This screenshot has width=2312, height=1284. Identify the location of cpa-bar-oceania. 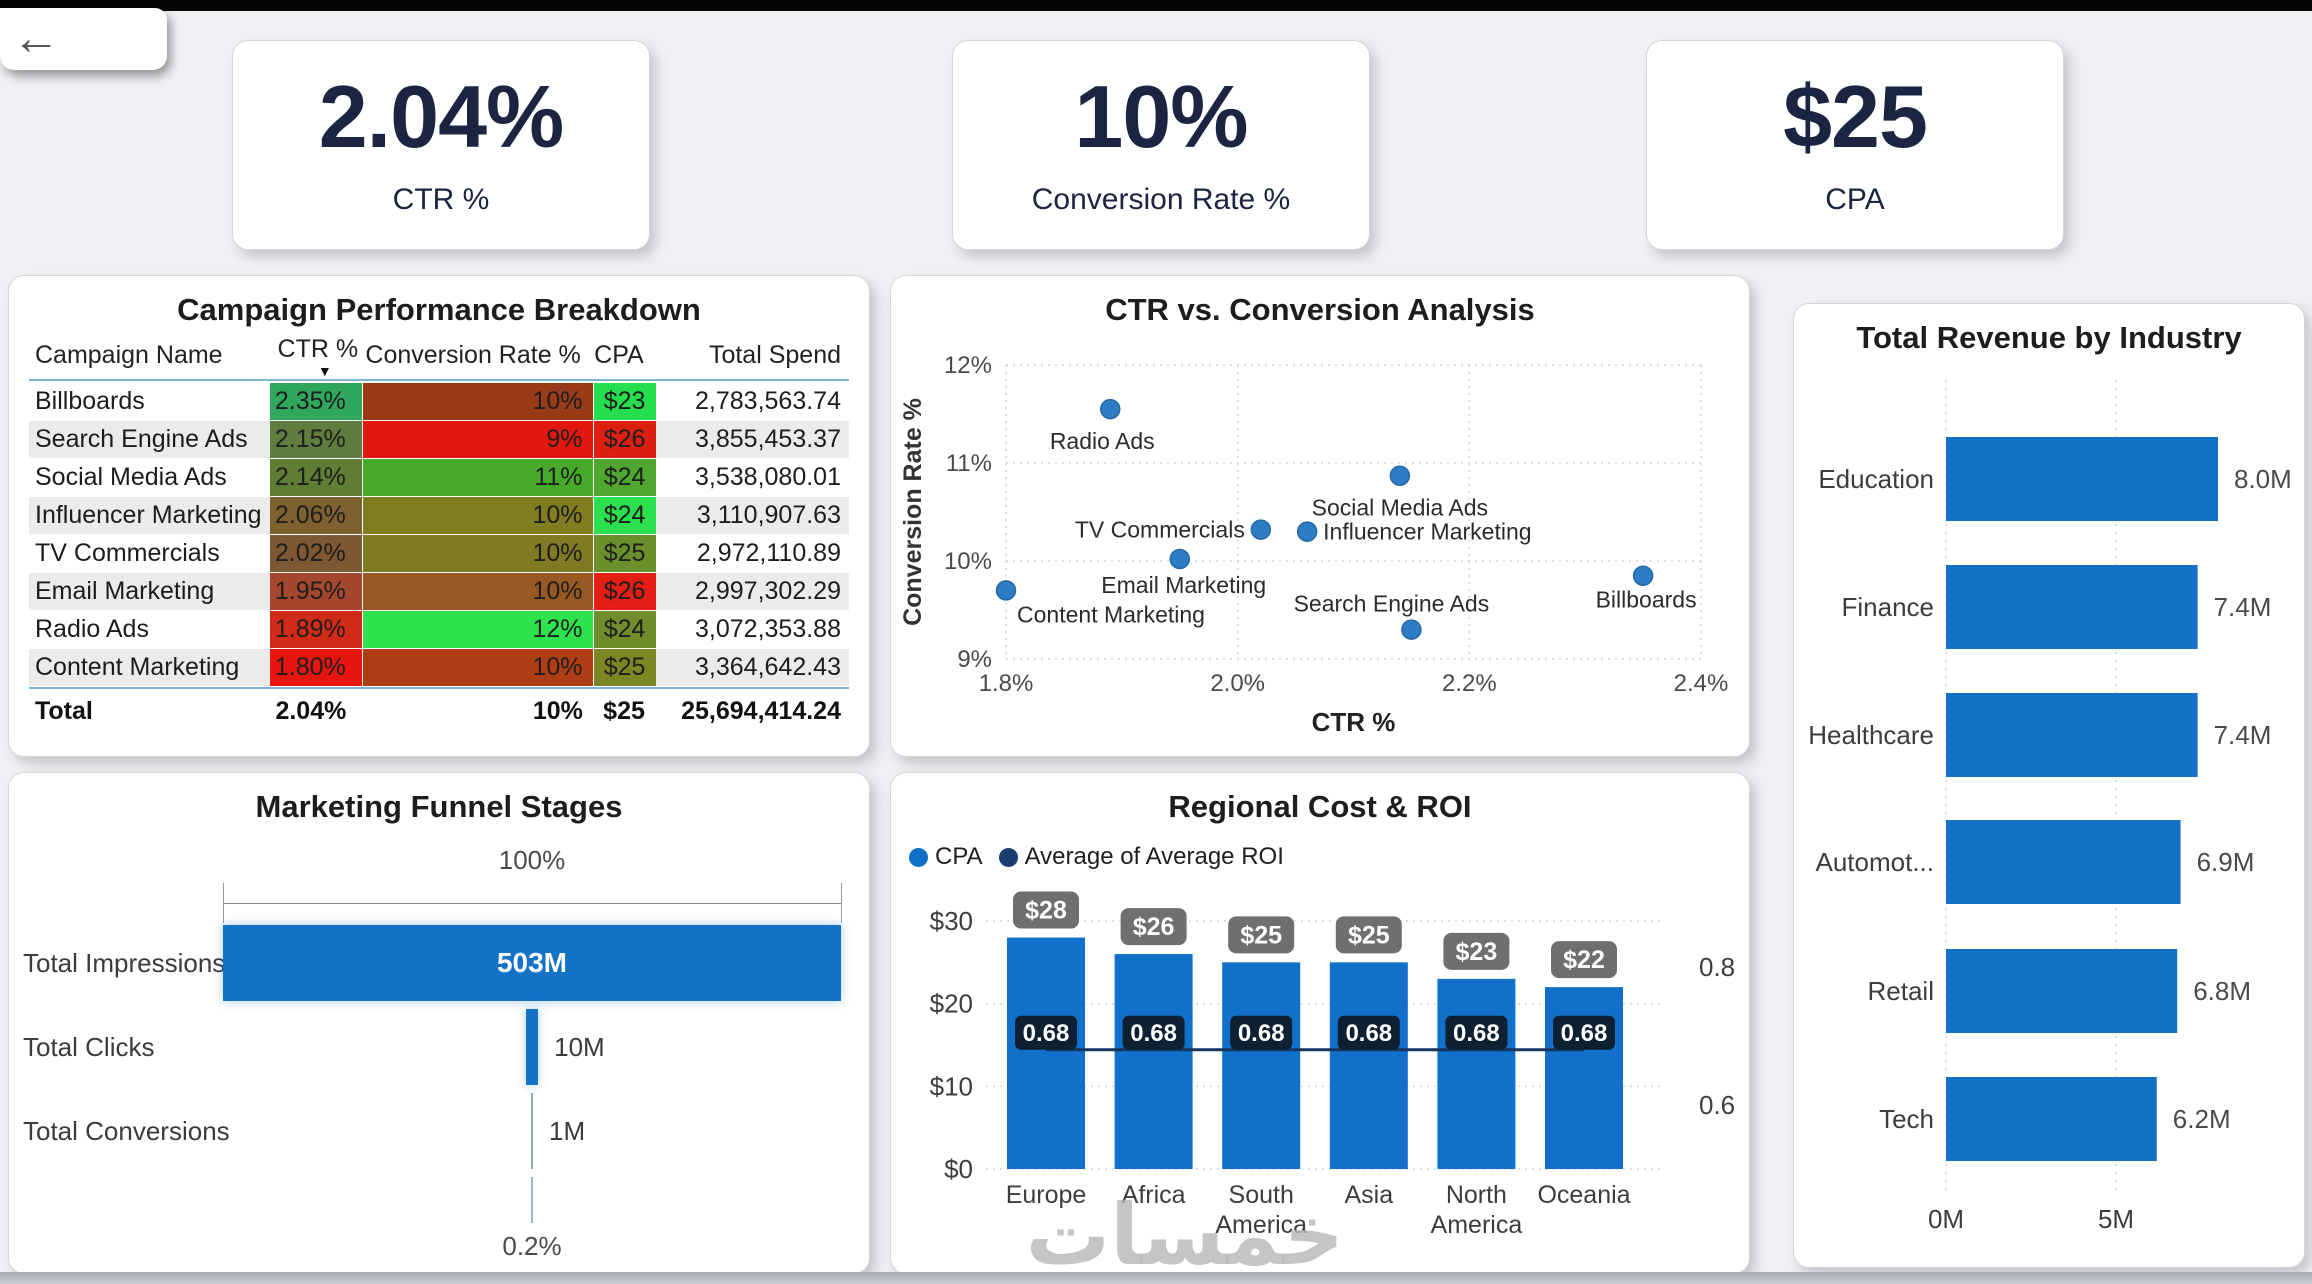
(1584, 1078).